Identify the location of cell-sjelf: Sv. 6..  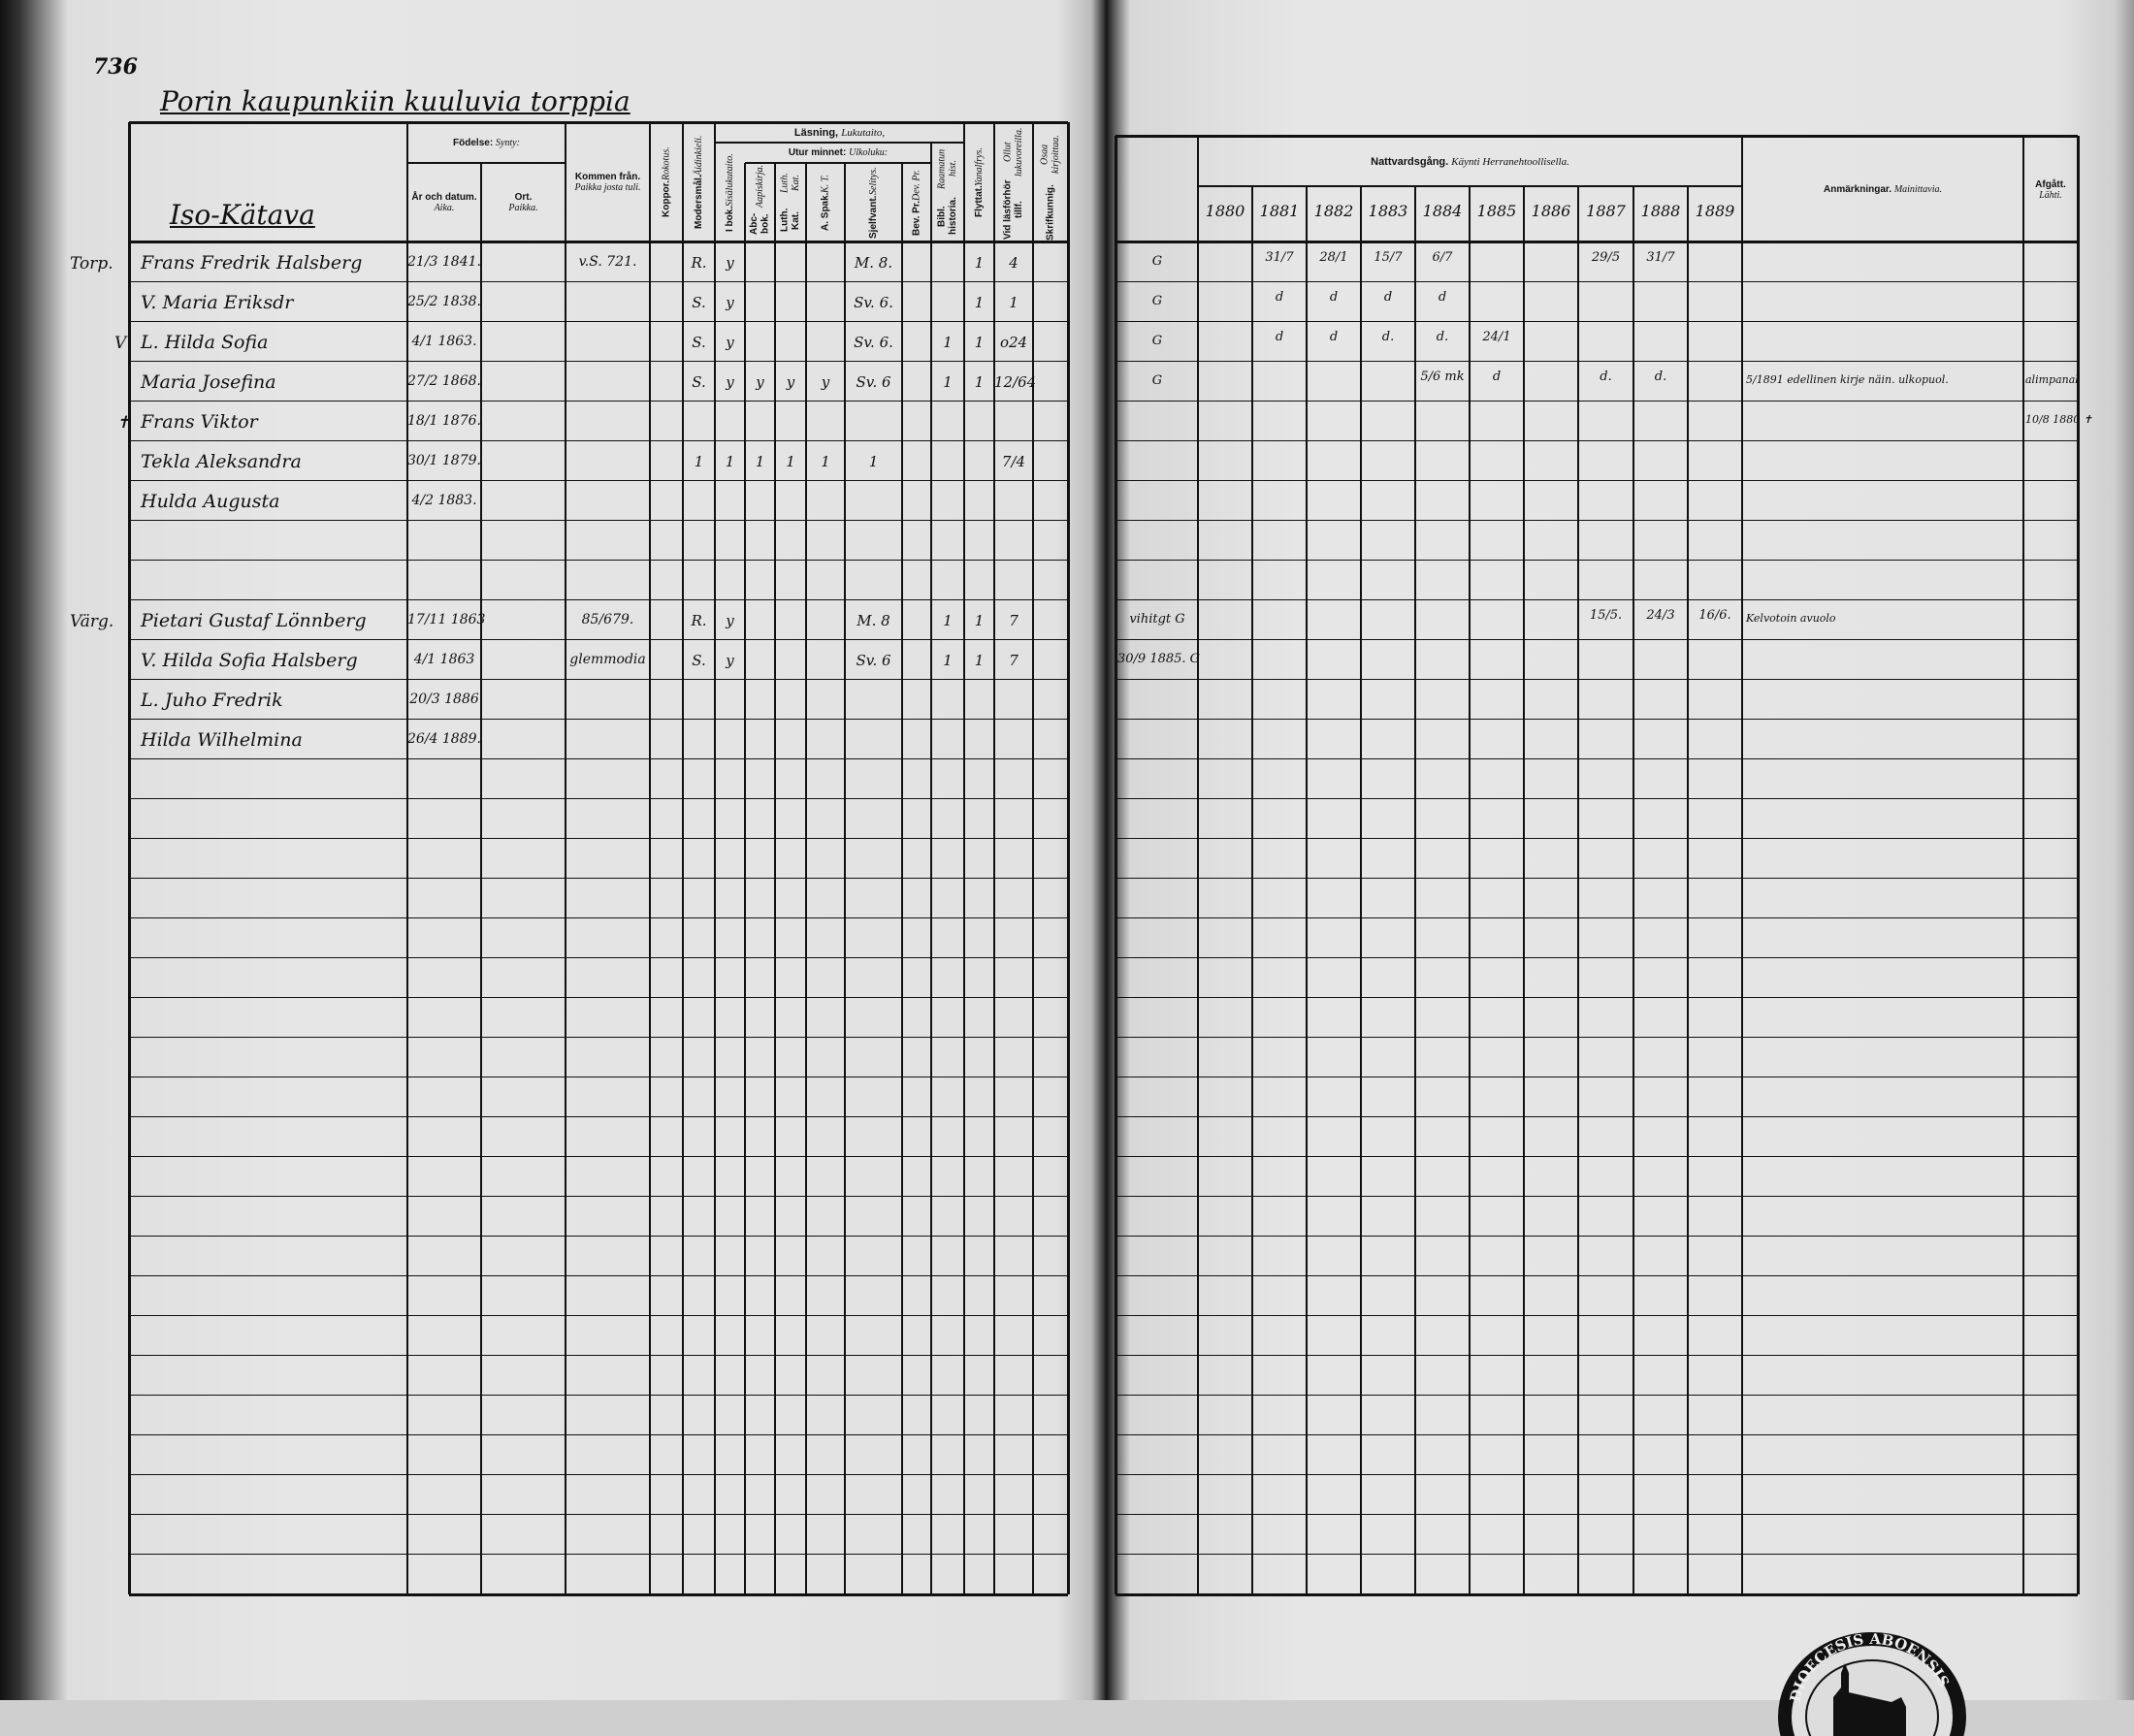
(873, 302).